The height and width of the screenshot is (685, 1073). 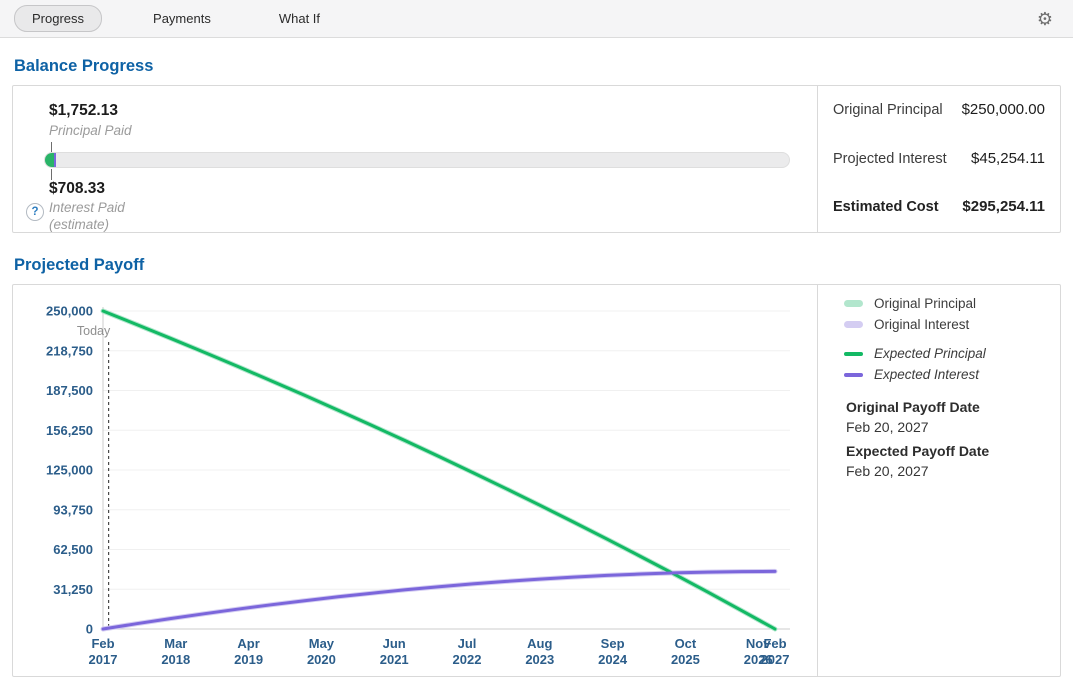 I want to click on x-axis-tick-label: Jun 2021, so click(x=394, y=651).